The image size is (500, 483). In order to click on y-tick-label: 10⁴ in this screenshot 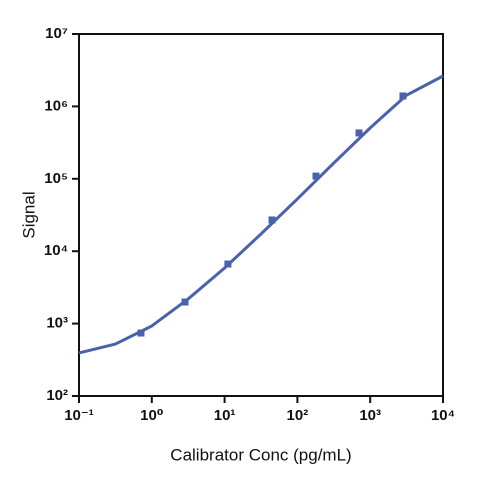, I will do `click(56, 250)`.